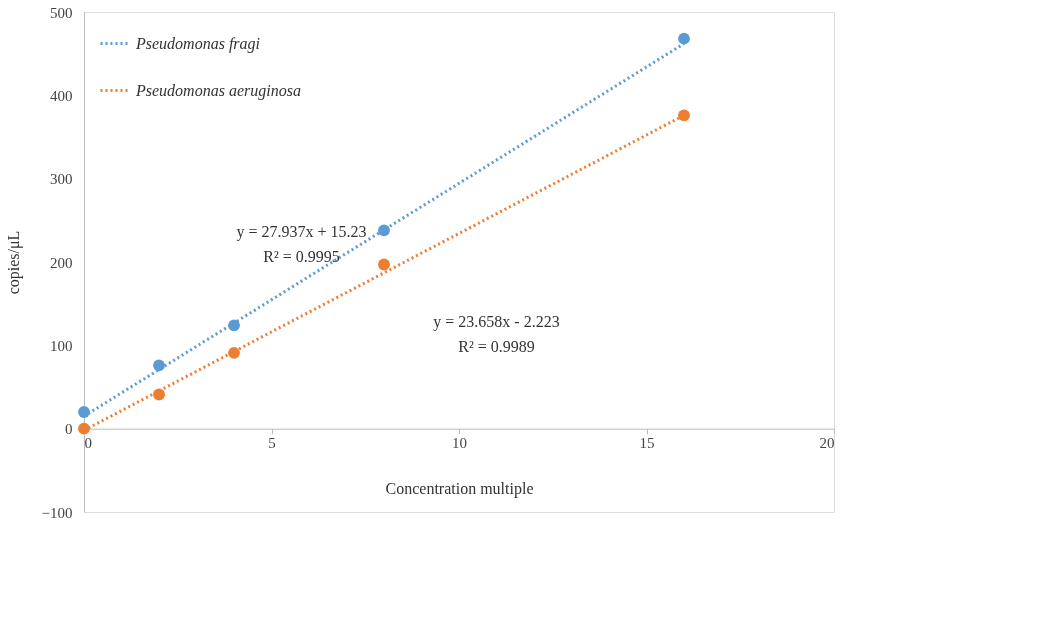  What do you see at coordinates (496, 346) in the screenshot?
I see `annotation: R² = 0.9989` at bounding box center [496, 346].